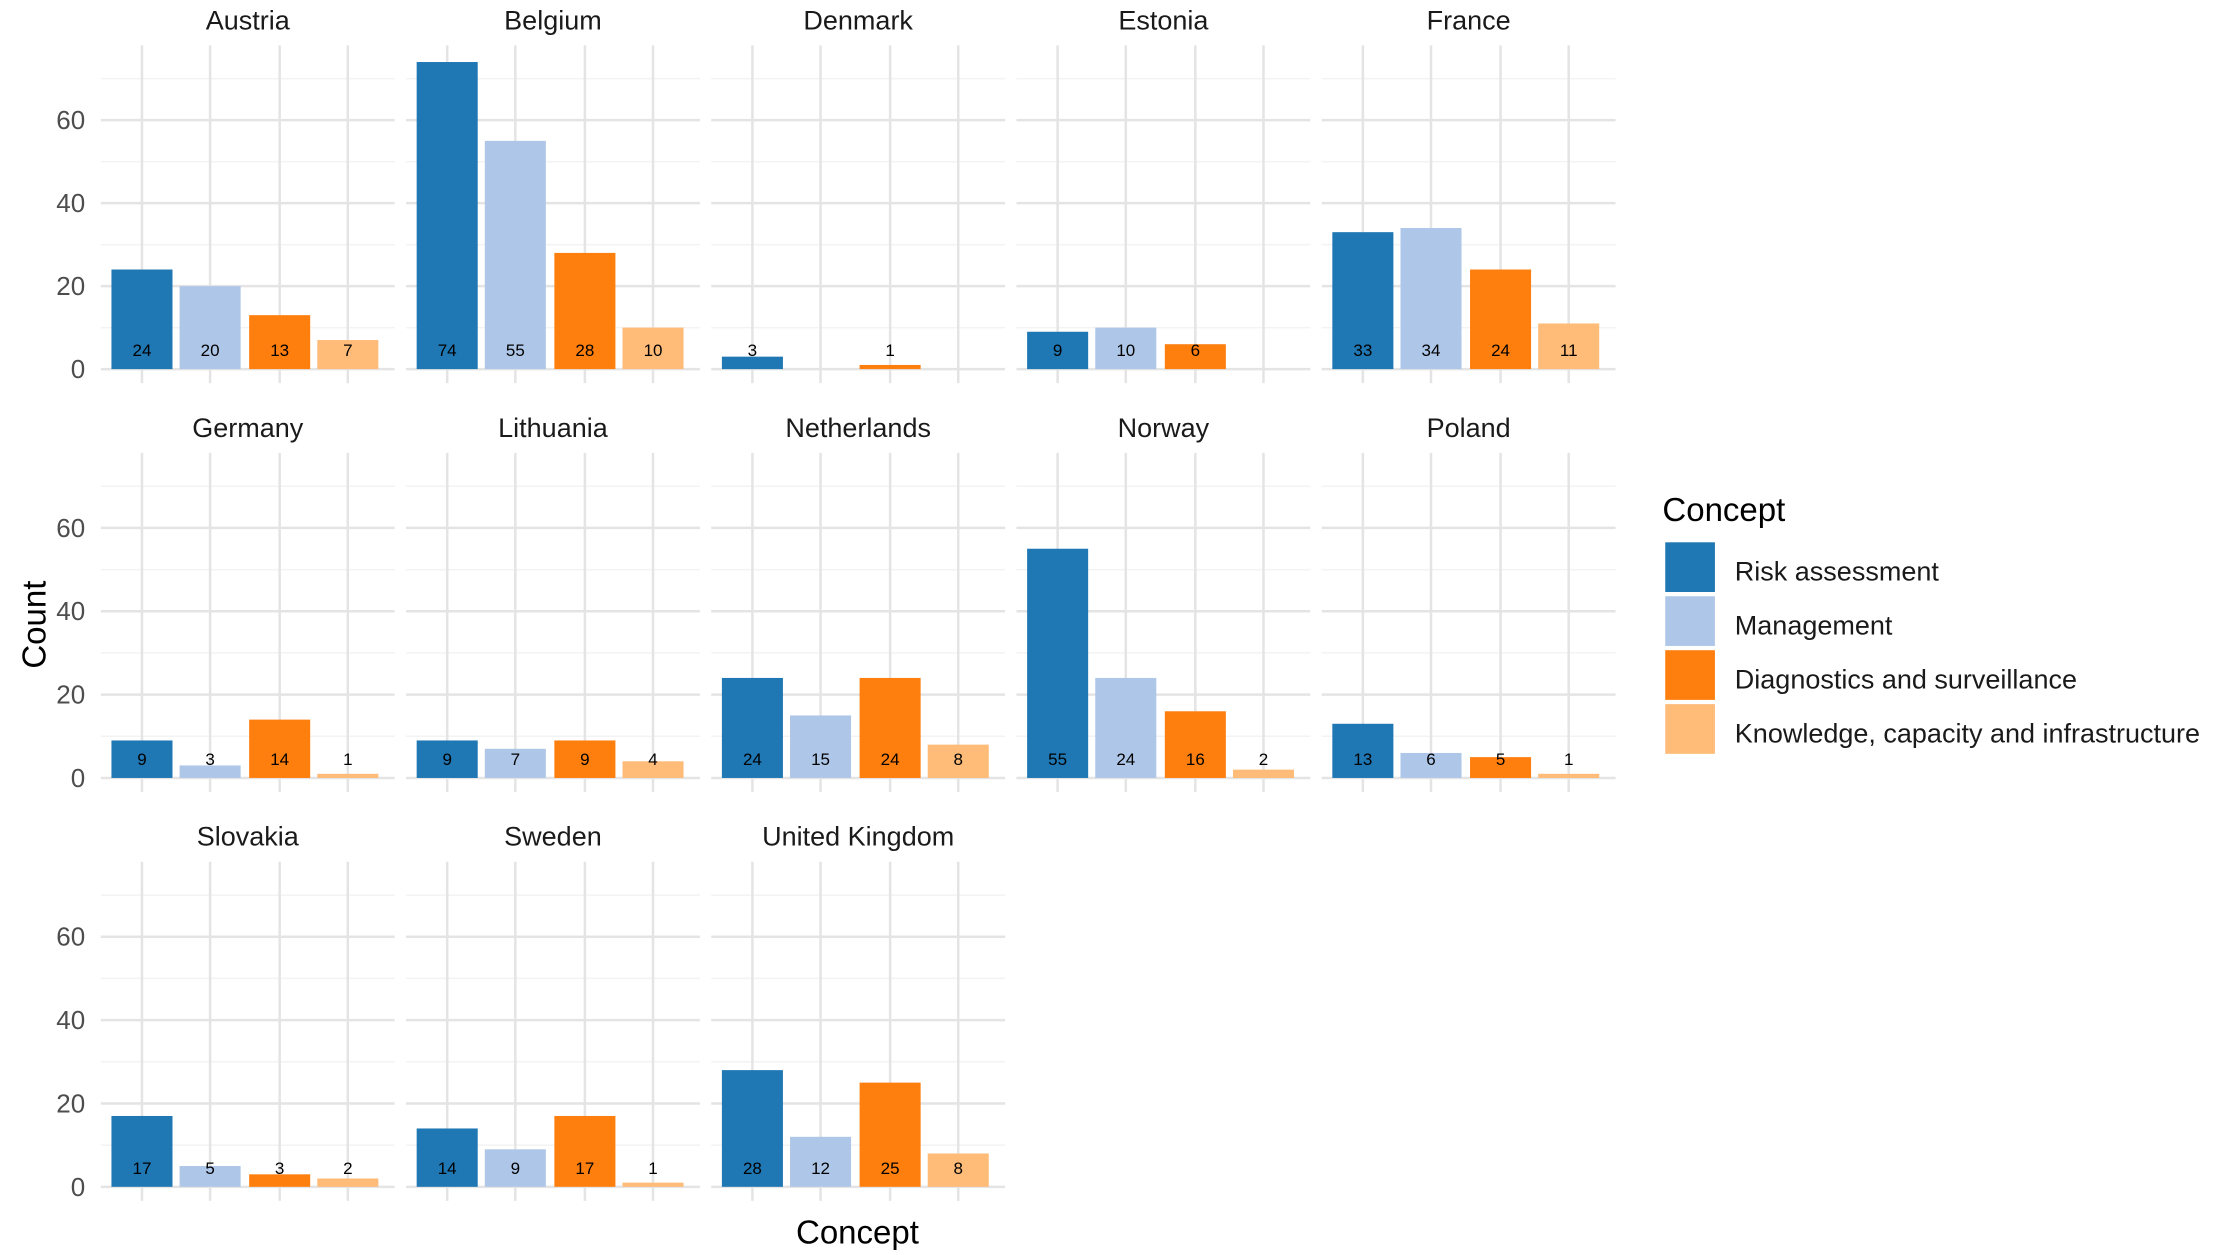  Describe the element at coordinates (858, 837) in the screenshot. I see `facet-title-united-kingdom: United Kingdom` at that location.